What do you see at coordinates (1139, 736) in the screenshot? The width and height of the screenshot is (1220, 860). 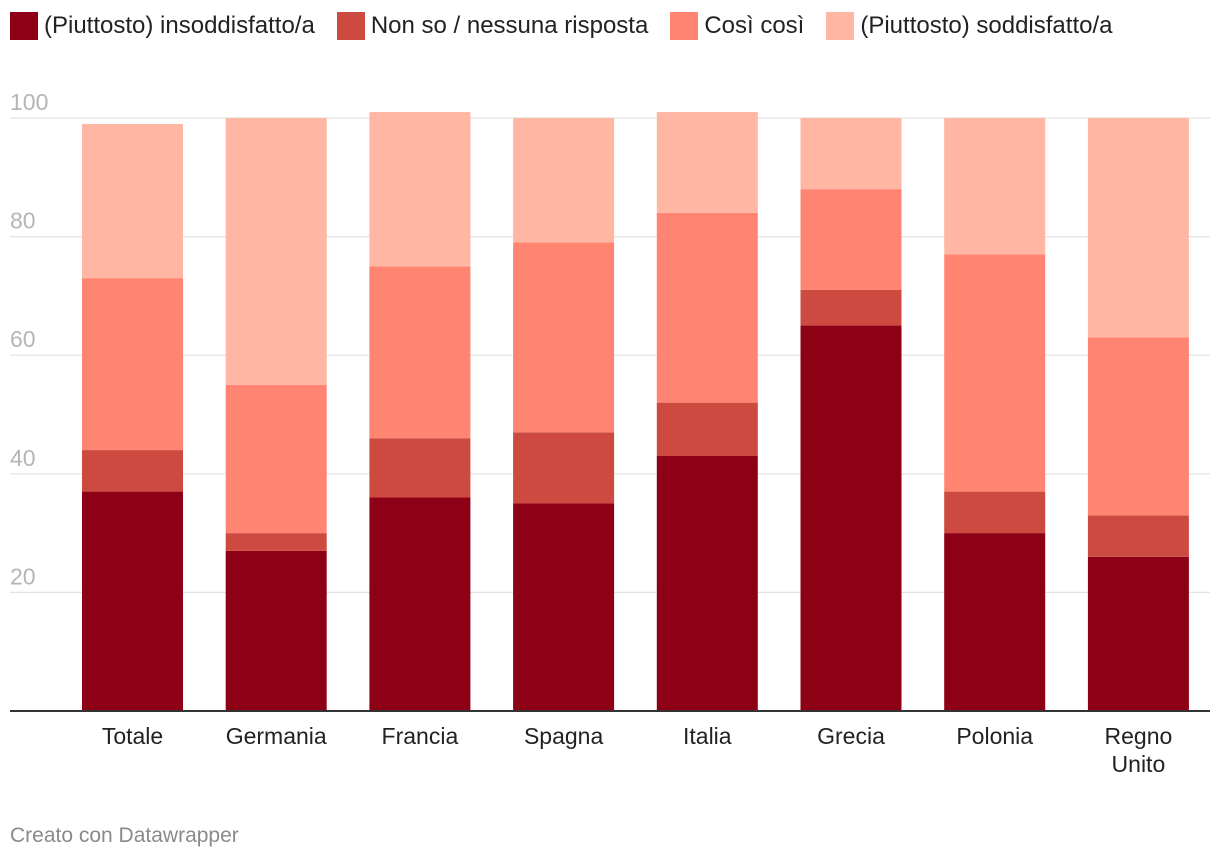 I see `x-tick-label: Regno` at bounding box center [1139, 736].